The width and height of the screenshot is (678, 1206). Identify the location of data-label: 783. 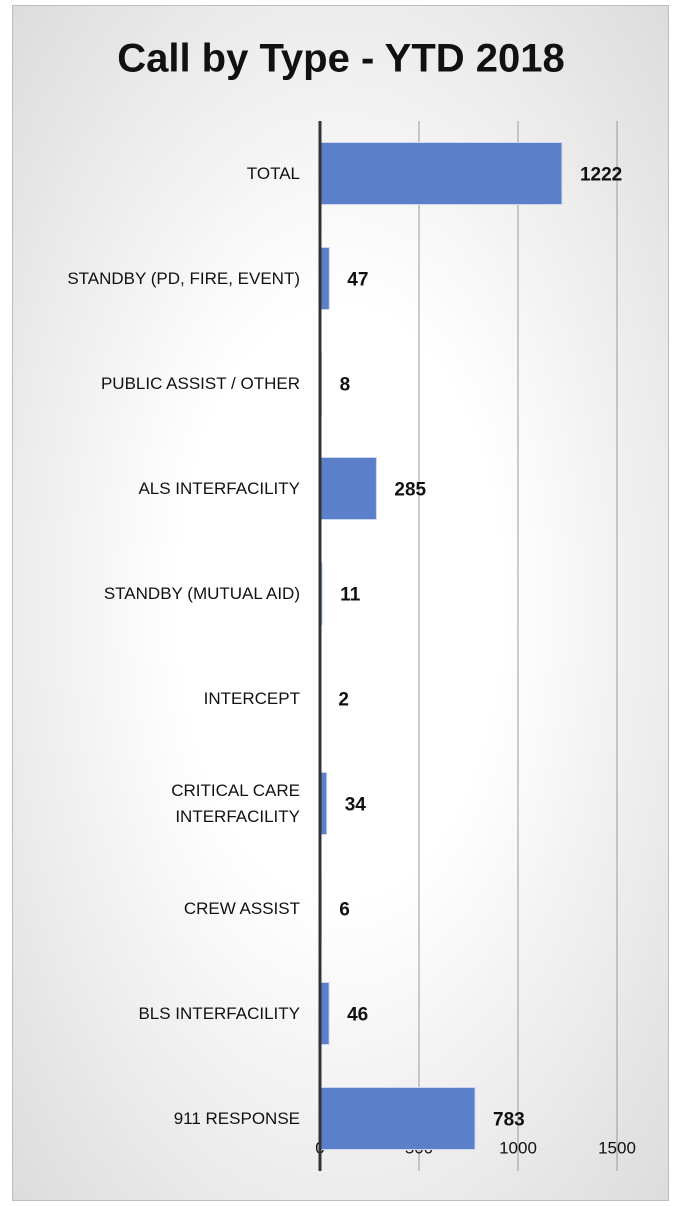
(509, 1120).